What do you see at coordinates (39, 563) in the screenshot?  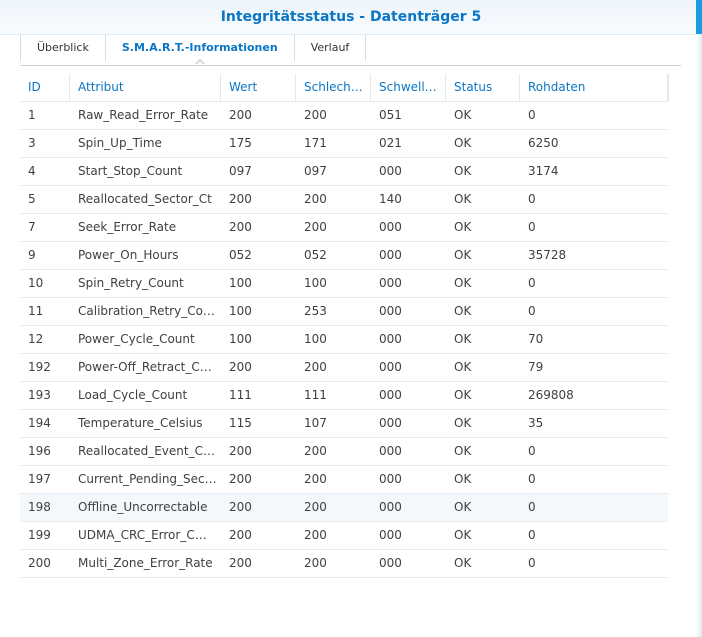 I see `cell-id: 200` at bounding box center [39, 563].